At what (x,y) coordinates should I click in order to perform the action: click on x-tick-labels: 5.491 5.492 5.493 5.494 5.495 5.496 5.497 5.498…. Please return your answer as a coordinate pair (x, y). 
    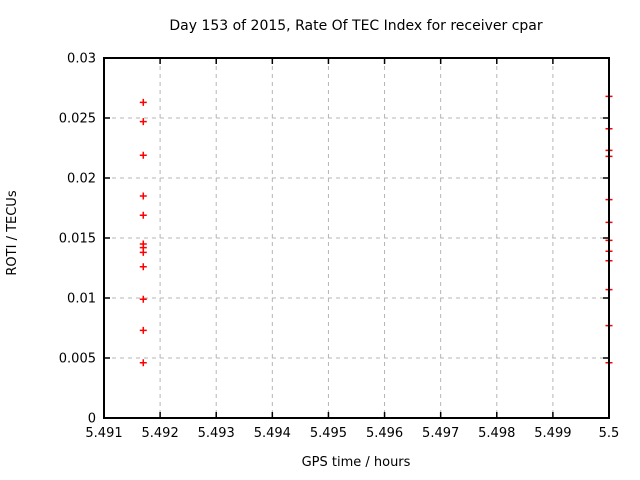
    Looking at the image, I should click on (352, 433).